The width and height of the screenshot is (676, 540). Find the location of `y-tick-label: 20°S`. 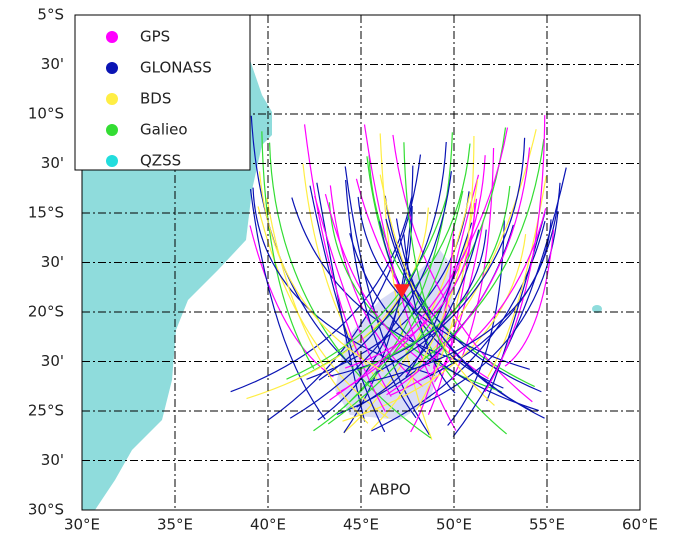

y-tick-label: 20°S is located at coordinates (46, 312).